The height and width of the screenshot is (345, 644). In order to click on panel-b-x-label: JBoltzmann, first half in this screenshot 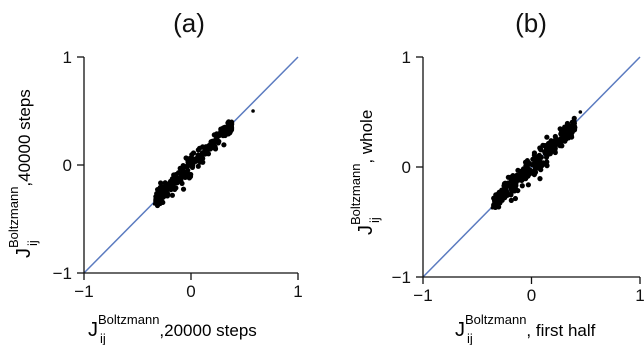, I will do `click(525, 326)`.